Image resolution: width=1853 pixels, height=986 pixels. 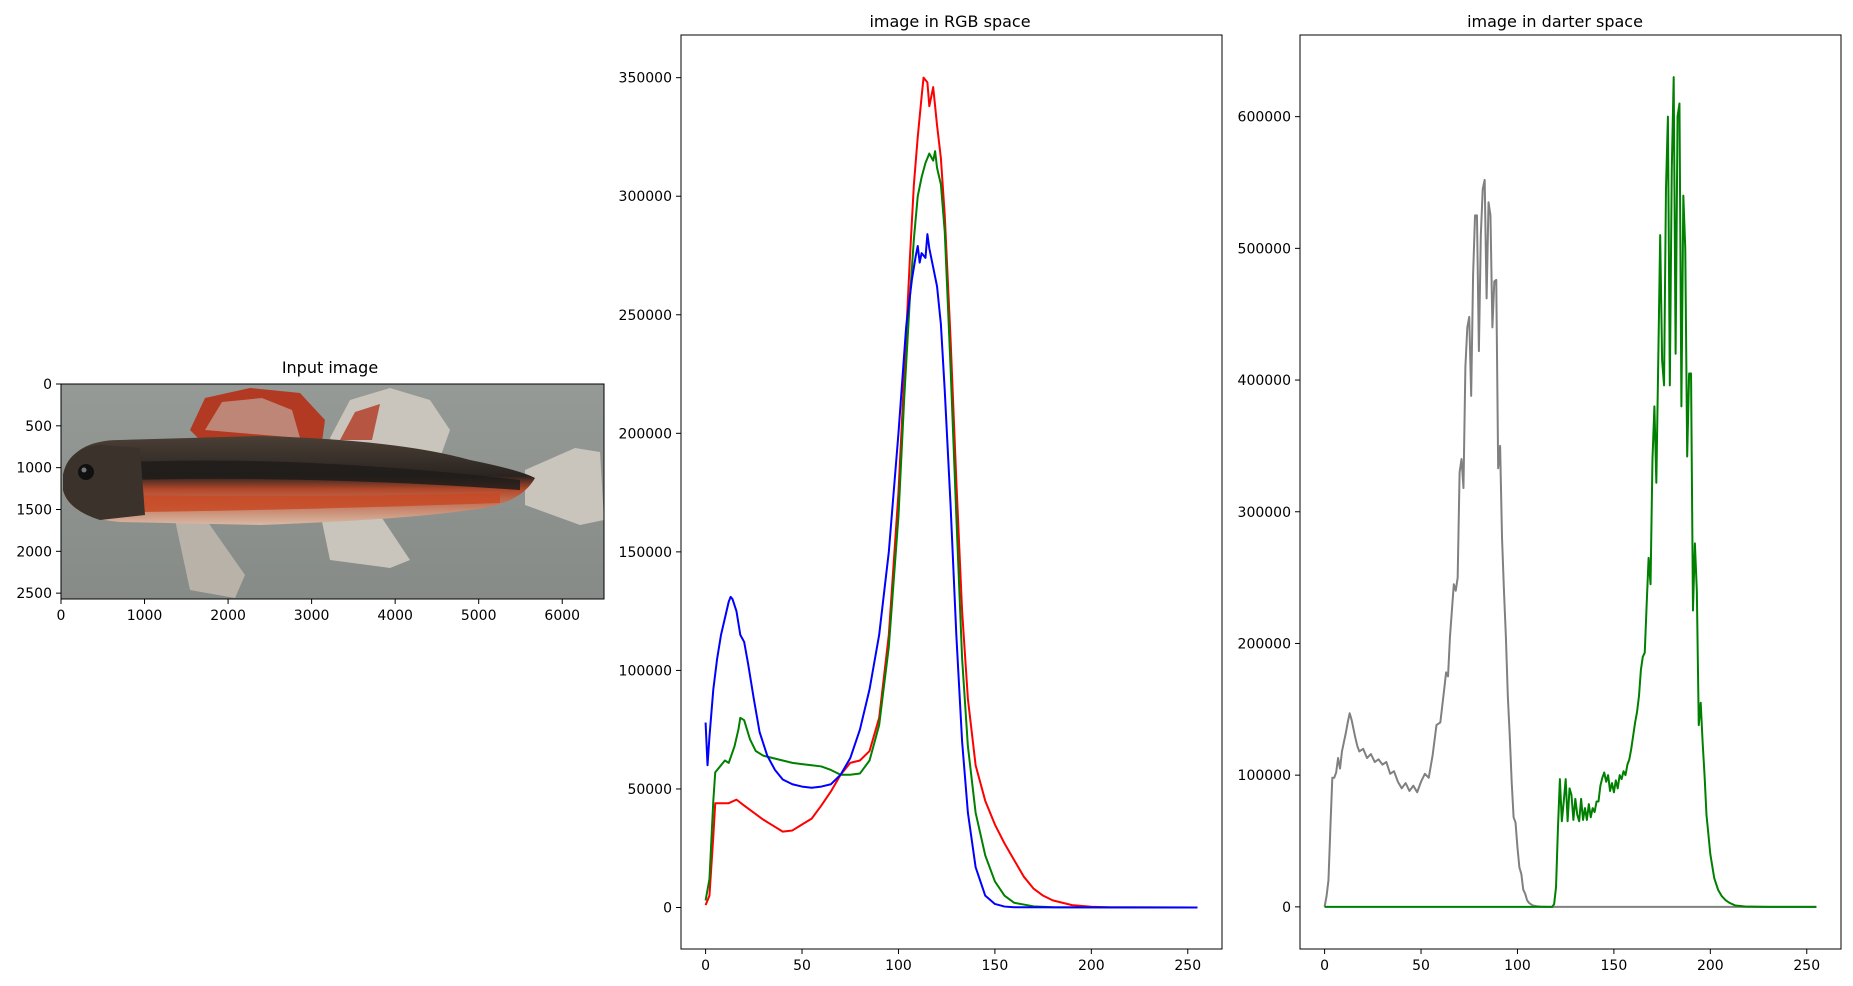 What do you see at coordinates (1264, 118) in the screenshot?
I see `darter-ytick-label: 600000` at bounding box center [1264, 118].